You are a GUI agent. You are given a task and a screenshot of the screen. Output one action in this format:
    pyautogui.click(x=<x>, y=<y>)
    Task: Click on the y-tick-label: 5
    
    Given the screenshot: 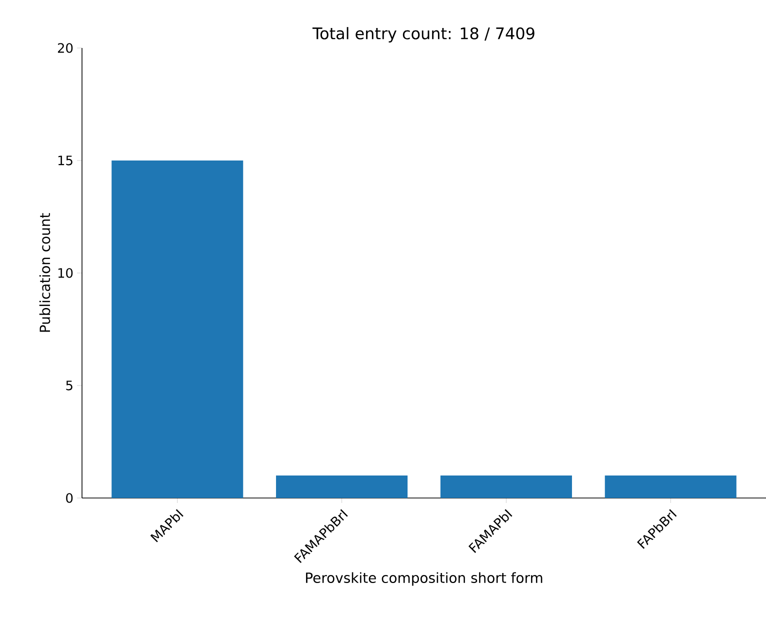 What is the action you would take?
    pyautogui.click(x=69, y=385)
    